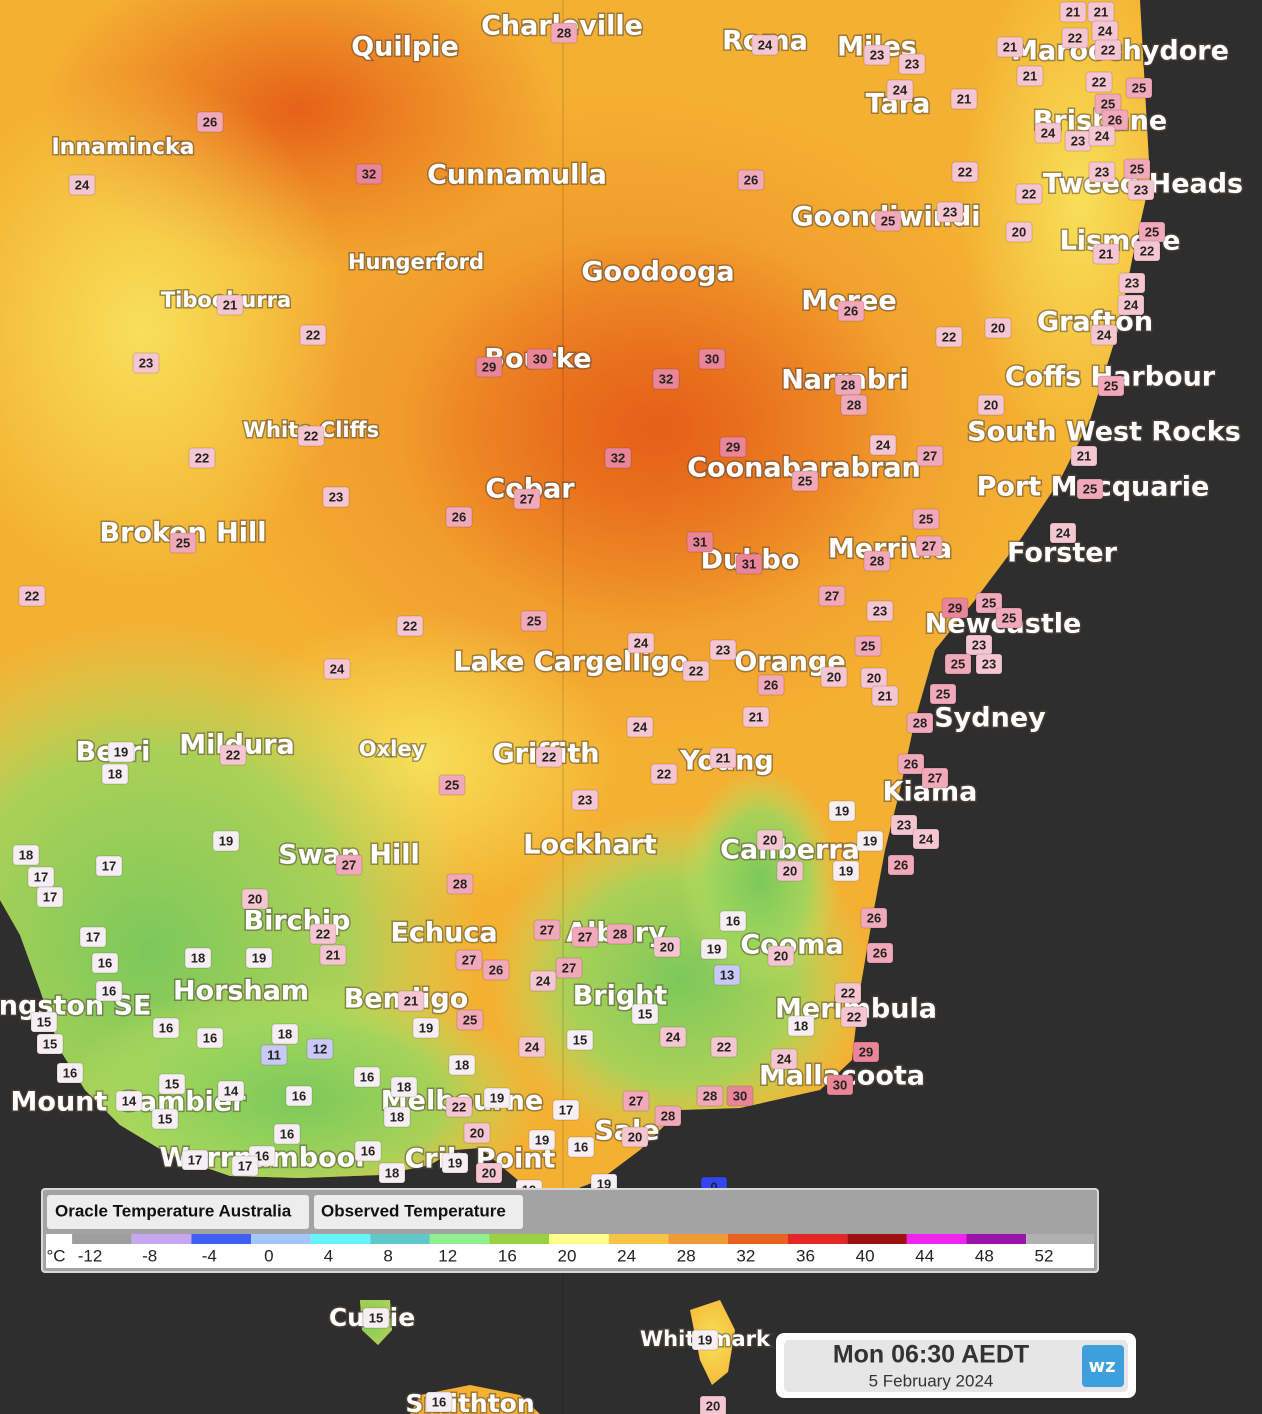 Image resolution: width=1262 pixels, height=1414 pixels. Describe the element at coordinates (542, 1140) in the screenshot. I see `station-marker: 19` at that location.